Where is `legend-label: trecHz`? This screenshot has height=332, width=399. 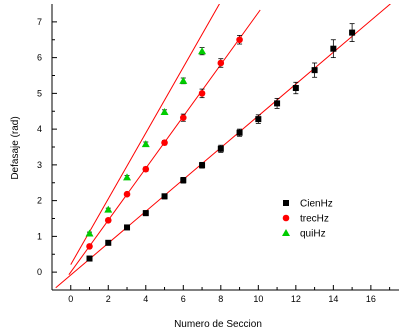
legend-label: trecHz is located at coordinates (314, 219).